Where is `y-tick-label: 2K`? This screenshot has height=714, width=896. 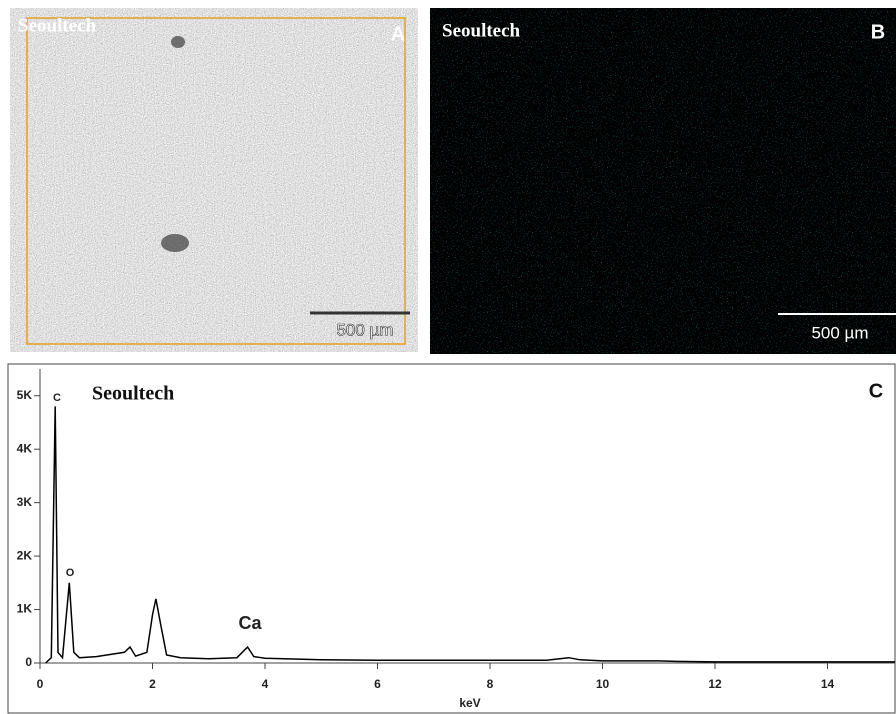 y-tick-label: 2K is located at coordinates (25, 555).